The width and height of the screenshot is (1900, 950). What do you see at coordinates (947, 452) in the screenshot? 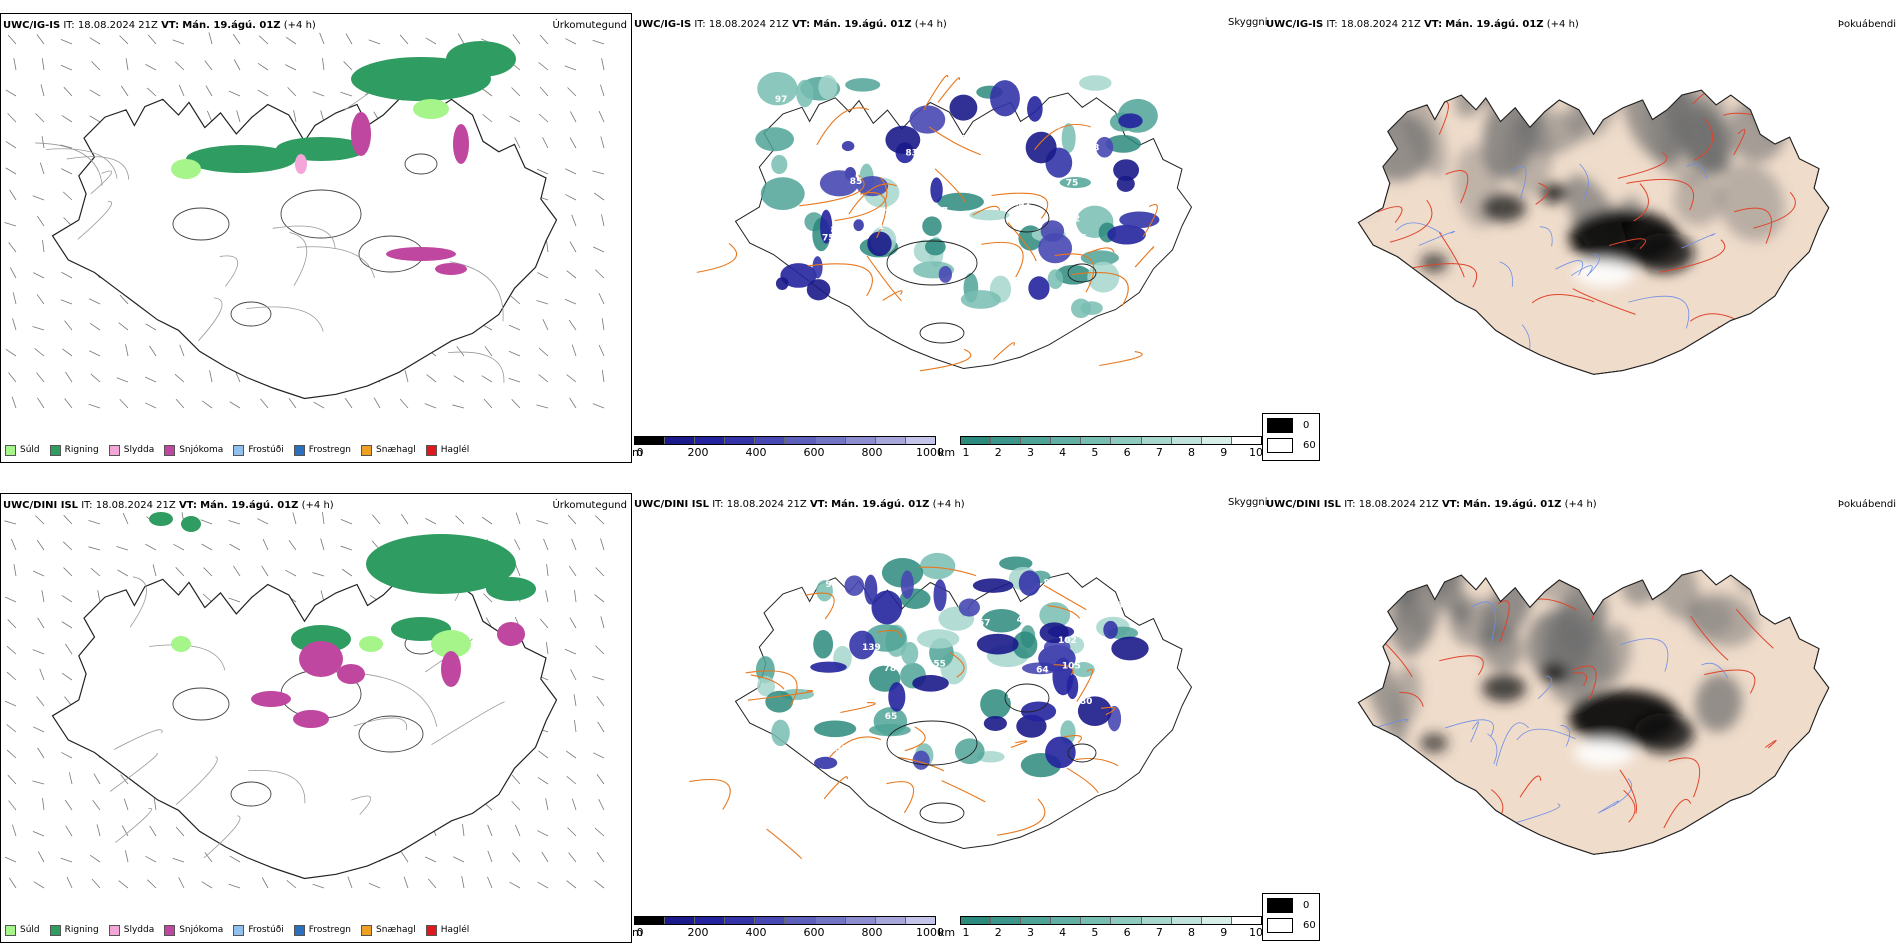
I see `visibility-unit: km` at bounding box center [947, 452].